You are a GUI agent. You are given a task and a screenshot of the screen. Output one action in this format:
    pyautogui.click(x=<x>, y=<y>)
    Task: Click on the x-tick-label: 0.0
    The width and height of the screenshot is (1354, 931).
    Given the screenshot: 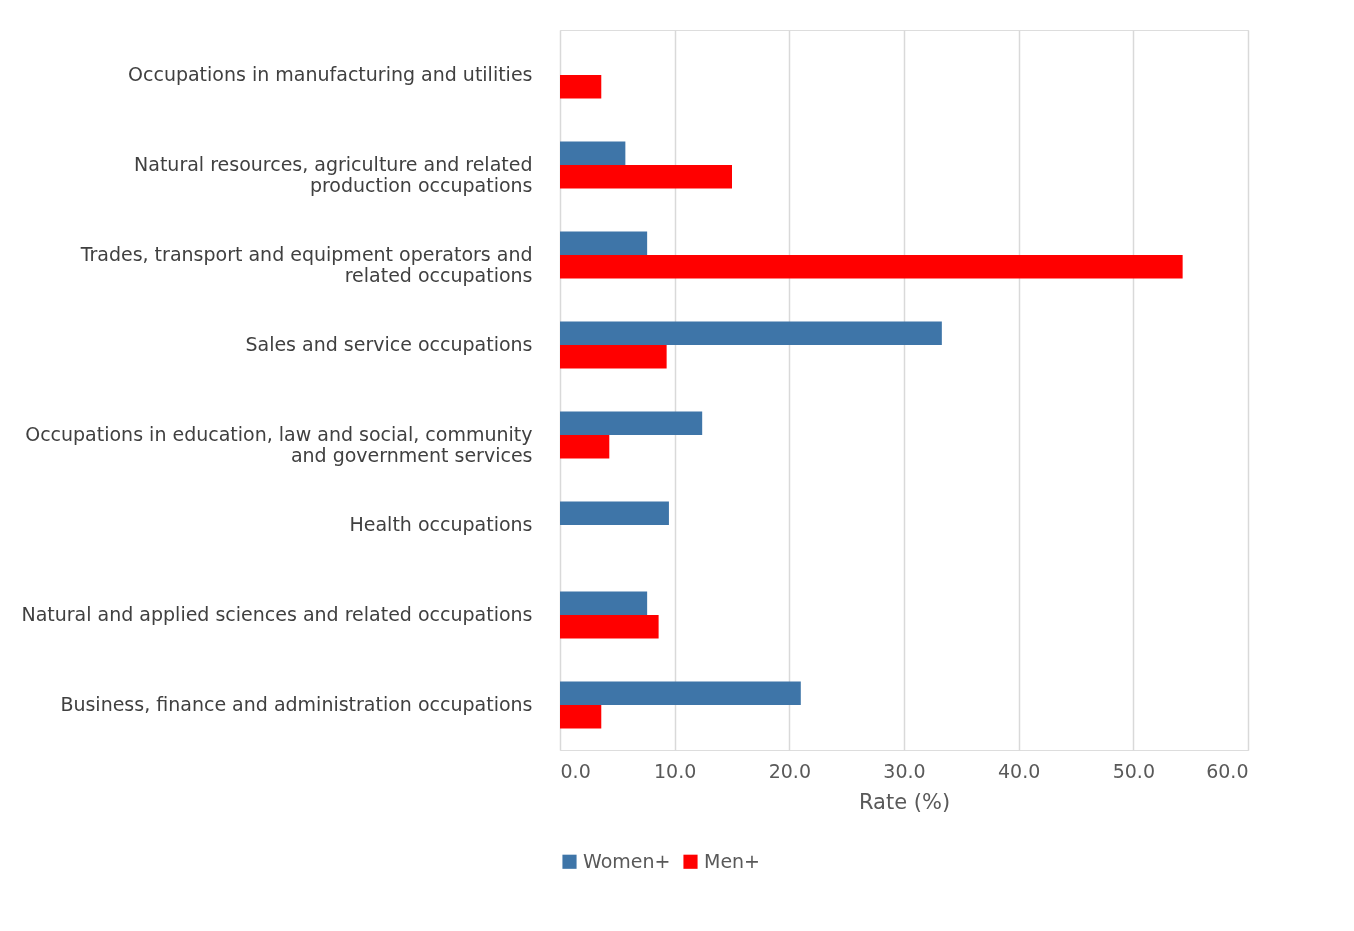 What is the action you would take?
    pyautogui.click(x=575, y=770)
    